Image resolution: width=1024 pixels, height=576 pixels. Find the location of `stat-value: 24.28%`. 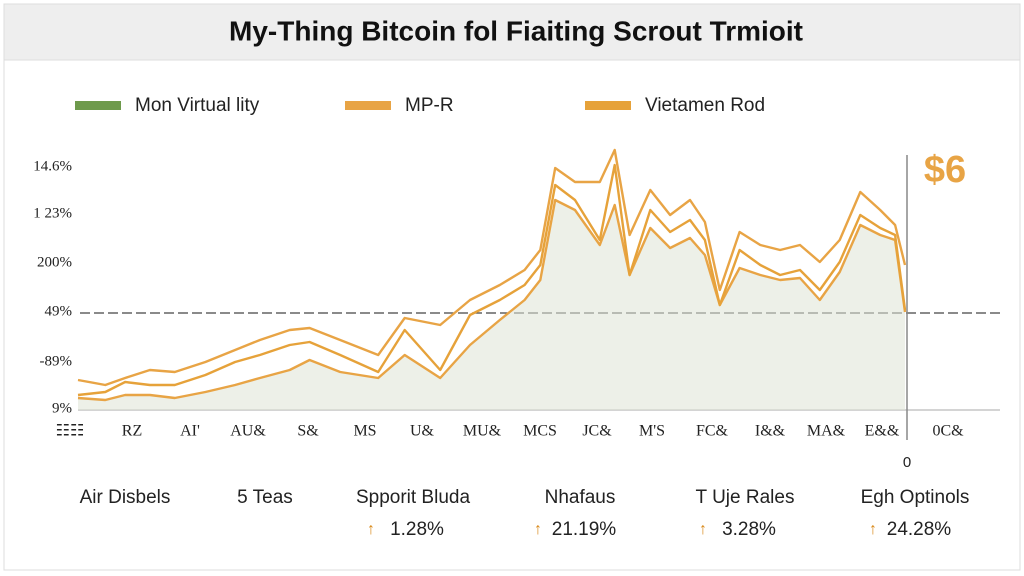

stat-value: 24.28% is located at coordinates (919, 529).